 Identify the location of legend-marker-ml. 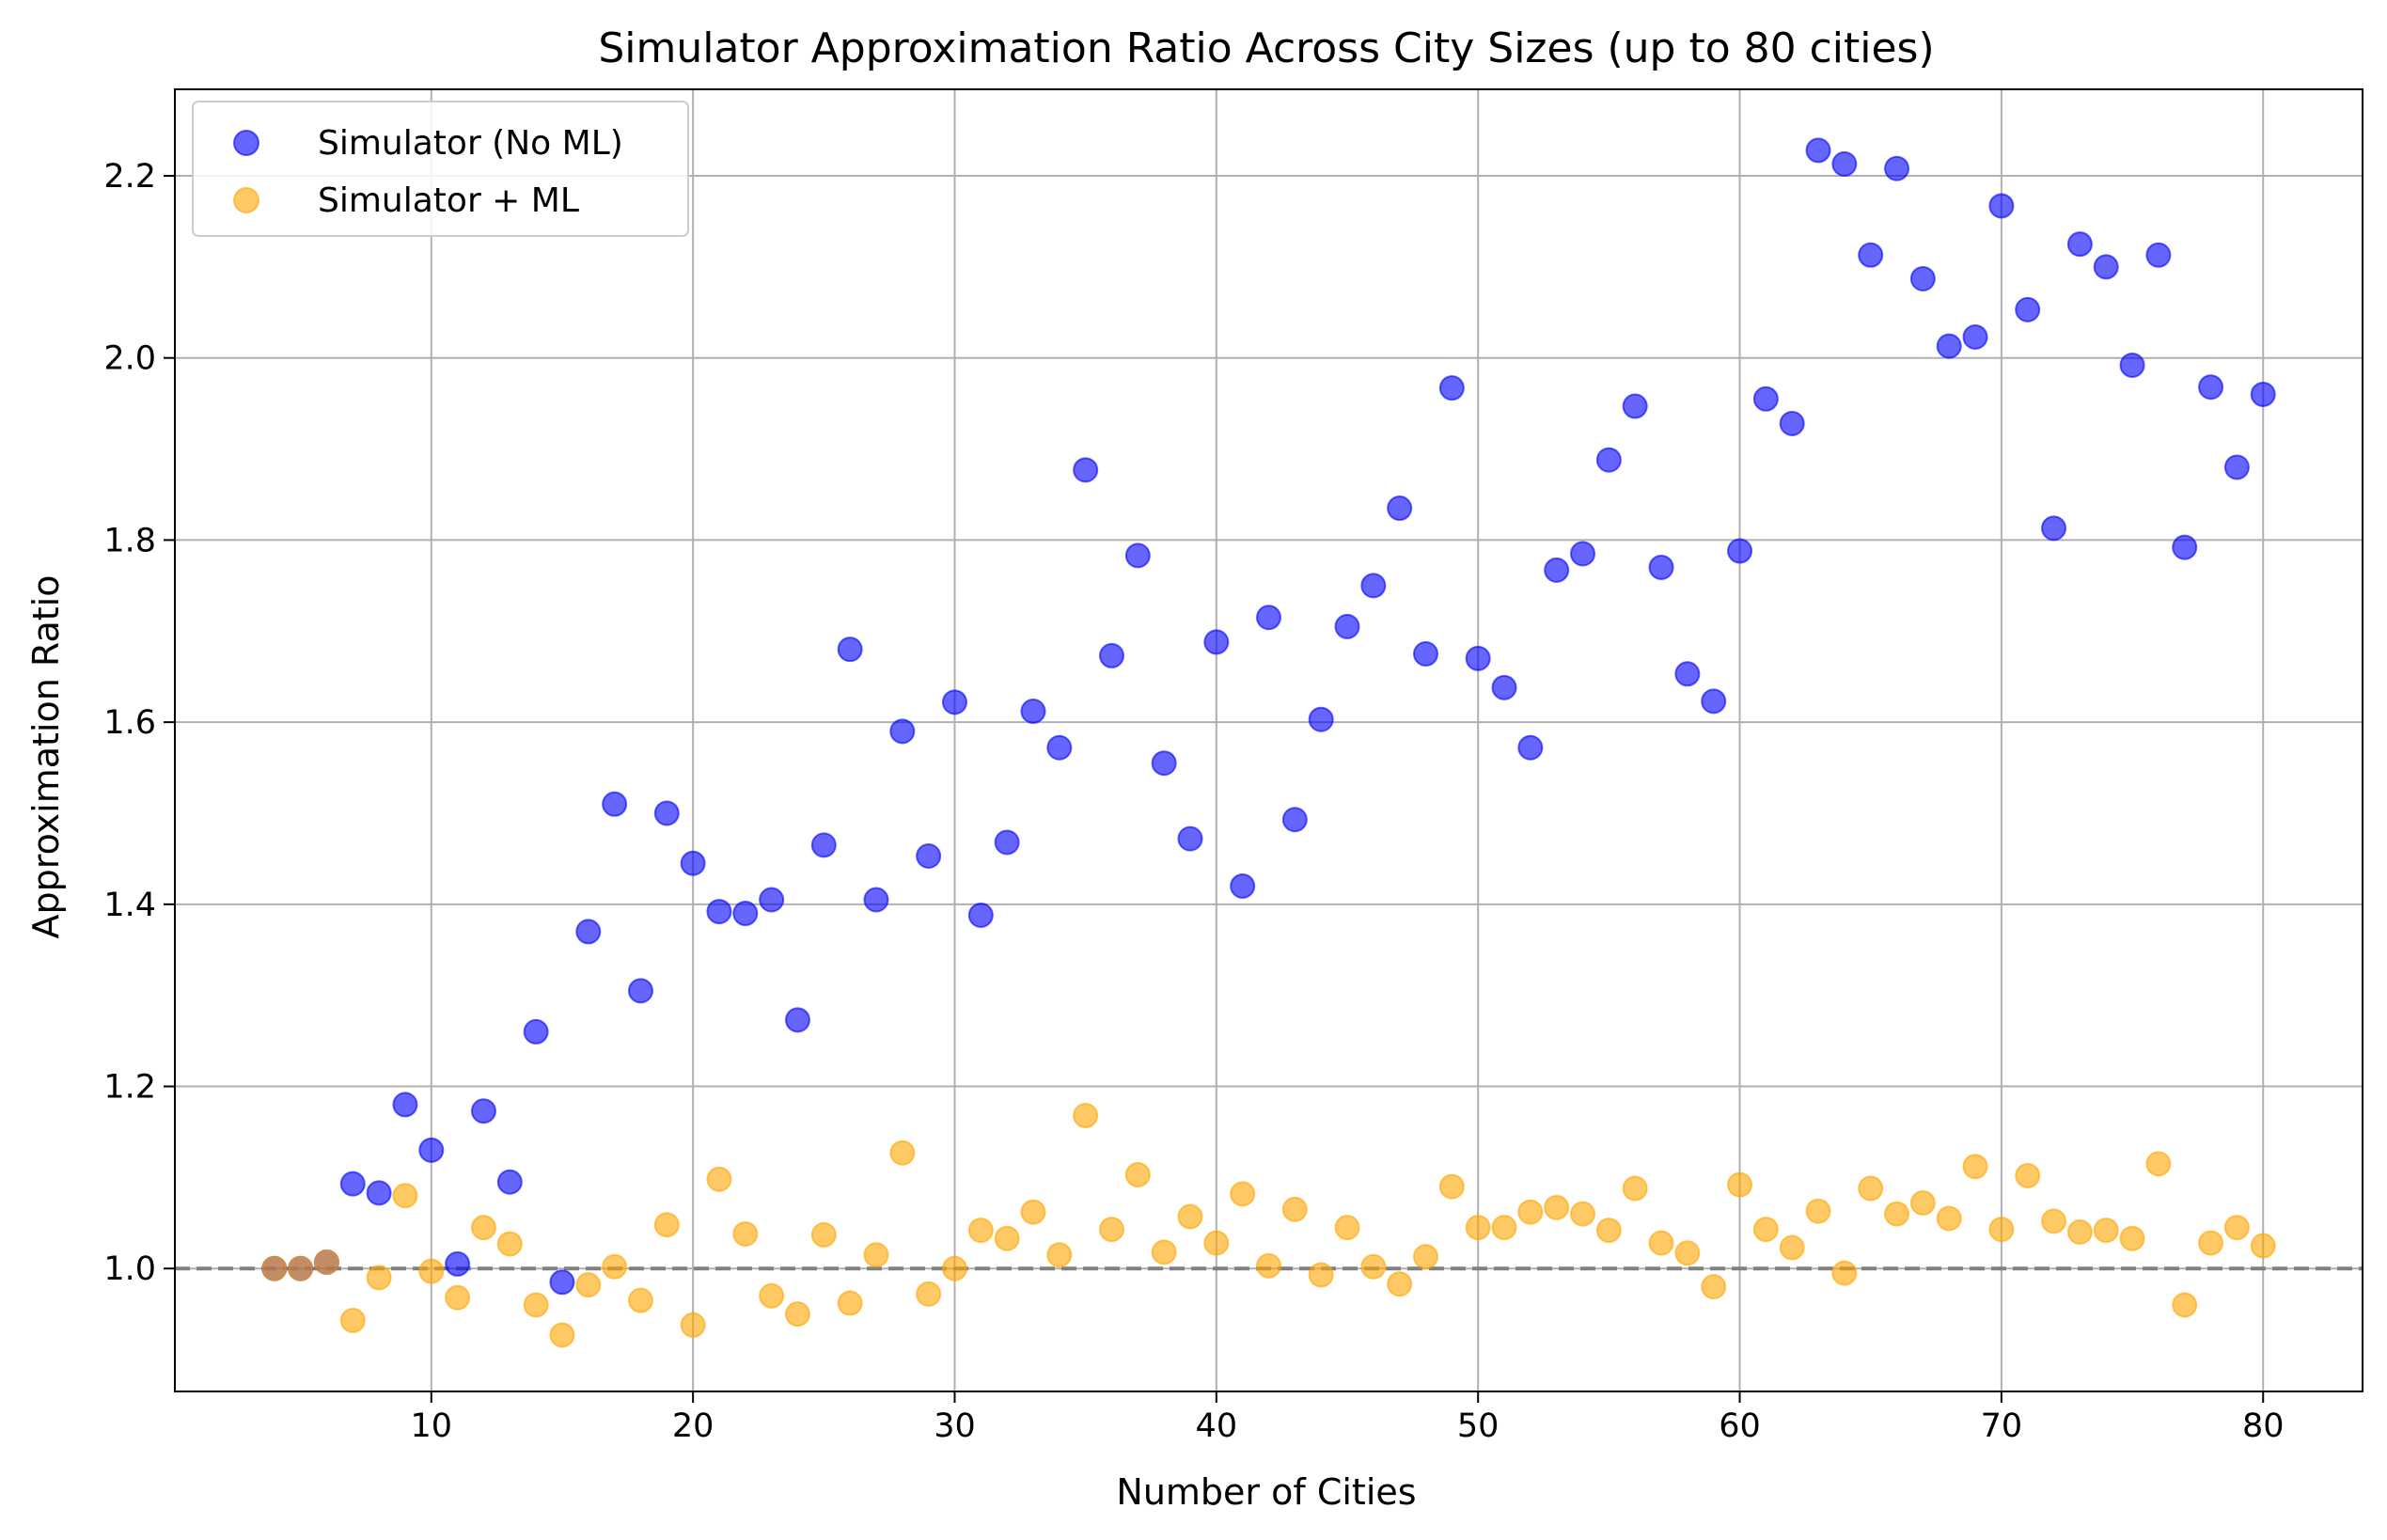
(246, 200).